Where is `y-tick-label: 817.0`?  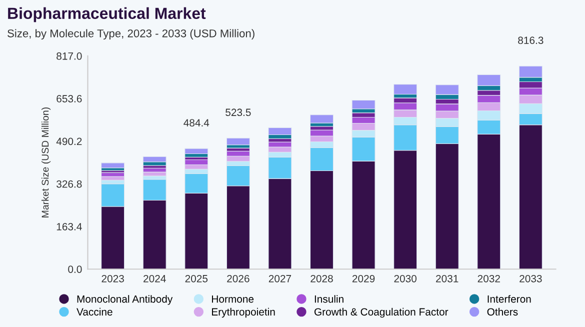 y-tick-label: 817.0 is located at coordinates (69, 56).